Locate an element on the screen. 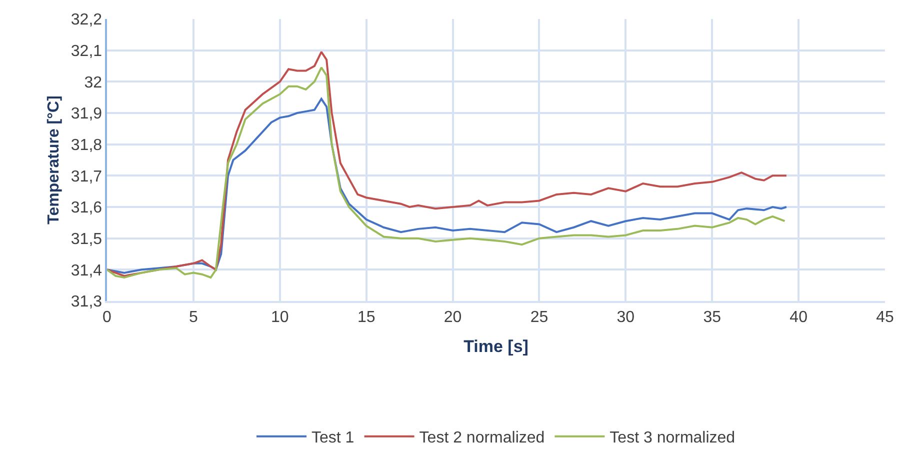 Image resolution: width=906 pixels, height=465 pixels. x-tick-label: 30 is located at coordinates (625, 317).